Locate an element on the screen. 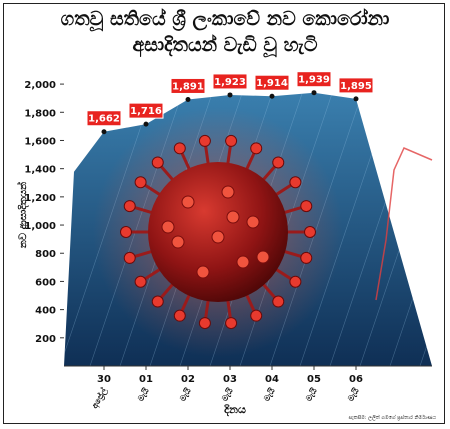 This screenshot has height=429, width=450. y-tick-label: 600 is located at coordinates (45, 282).